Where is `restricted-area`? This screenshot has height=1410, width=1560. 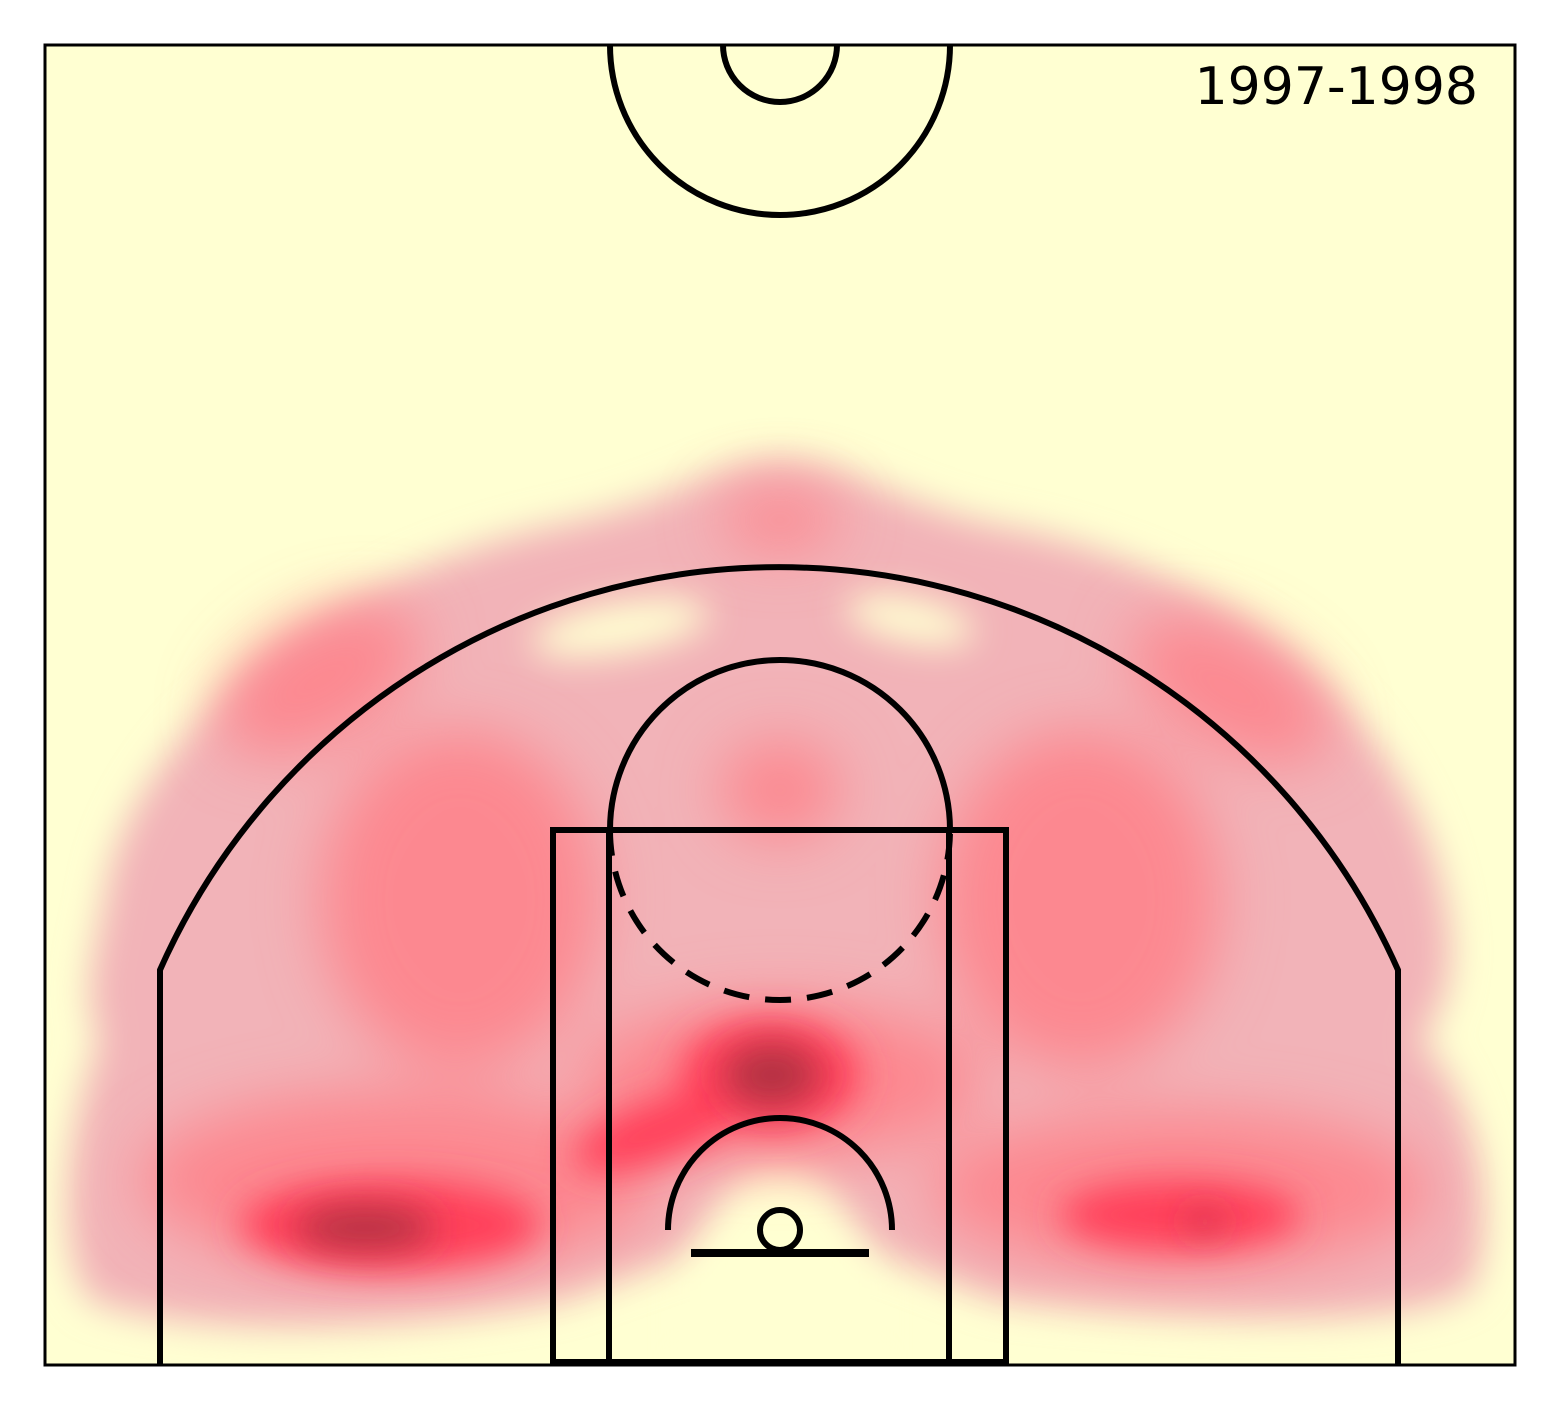 restricted-area is located at coordinates (780, 1173).